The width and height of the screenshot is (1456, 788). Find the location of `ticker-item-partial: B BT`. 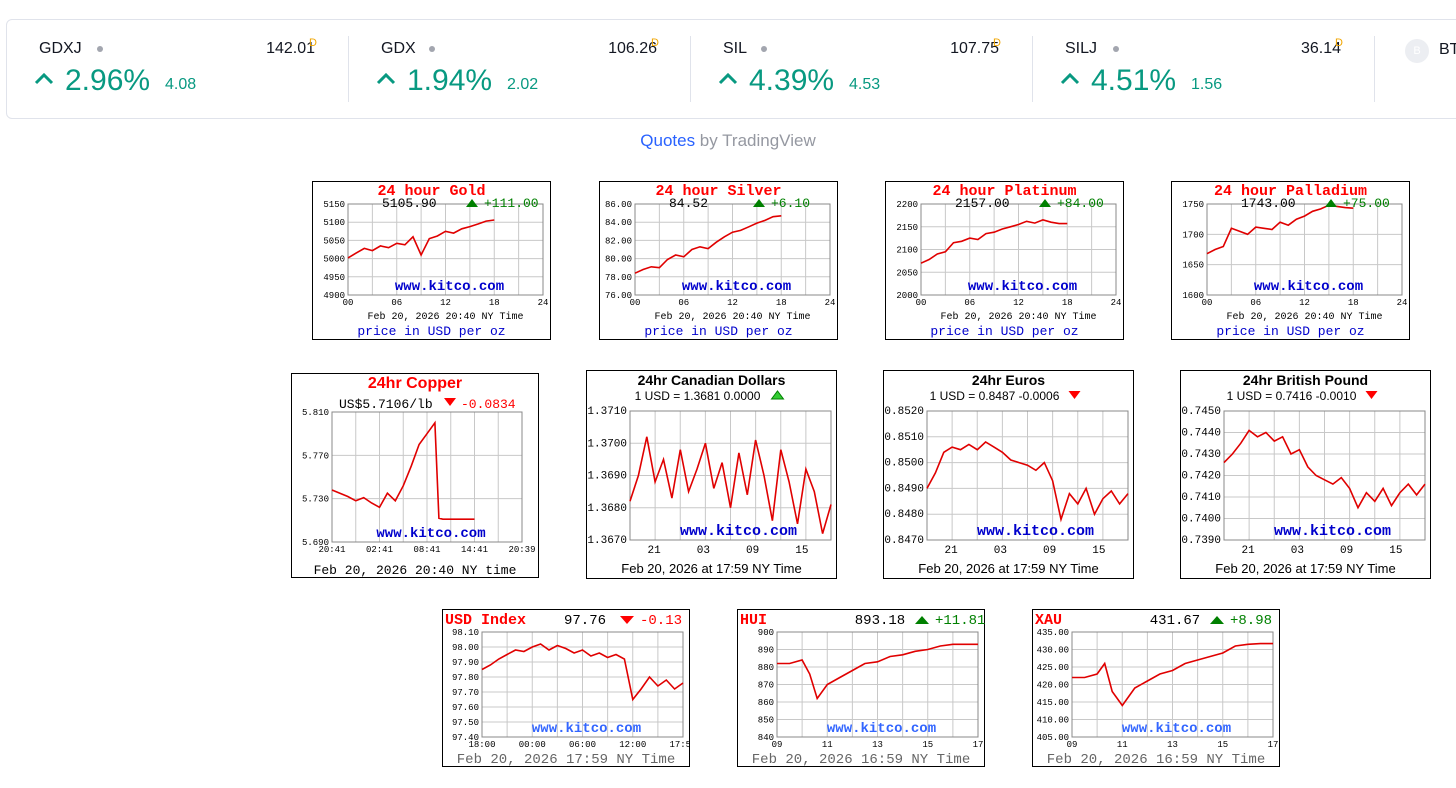

ticker-item-partial: B BT is located at coordinates (1430, 51).